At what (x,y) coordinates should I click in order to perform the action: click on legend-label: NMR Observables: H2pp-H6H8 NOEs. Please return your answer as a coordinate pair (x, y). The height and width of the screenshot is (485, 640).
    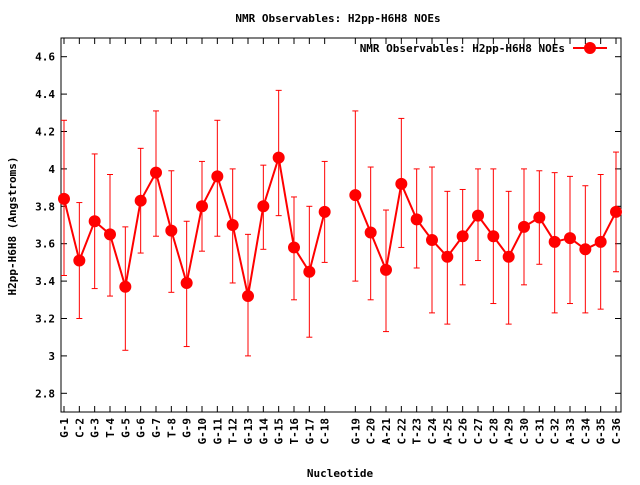
    Looking at the image, I should click on (462, 48).